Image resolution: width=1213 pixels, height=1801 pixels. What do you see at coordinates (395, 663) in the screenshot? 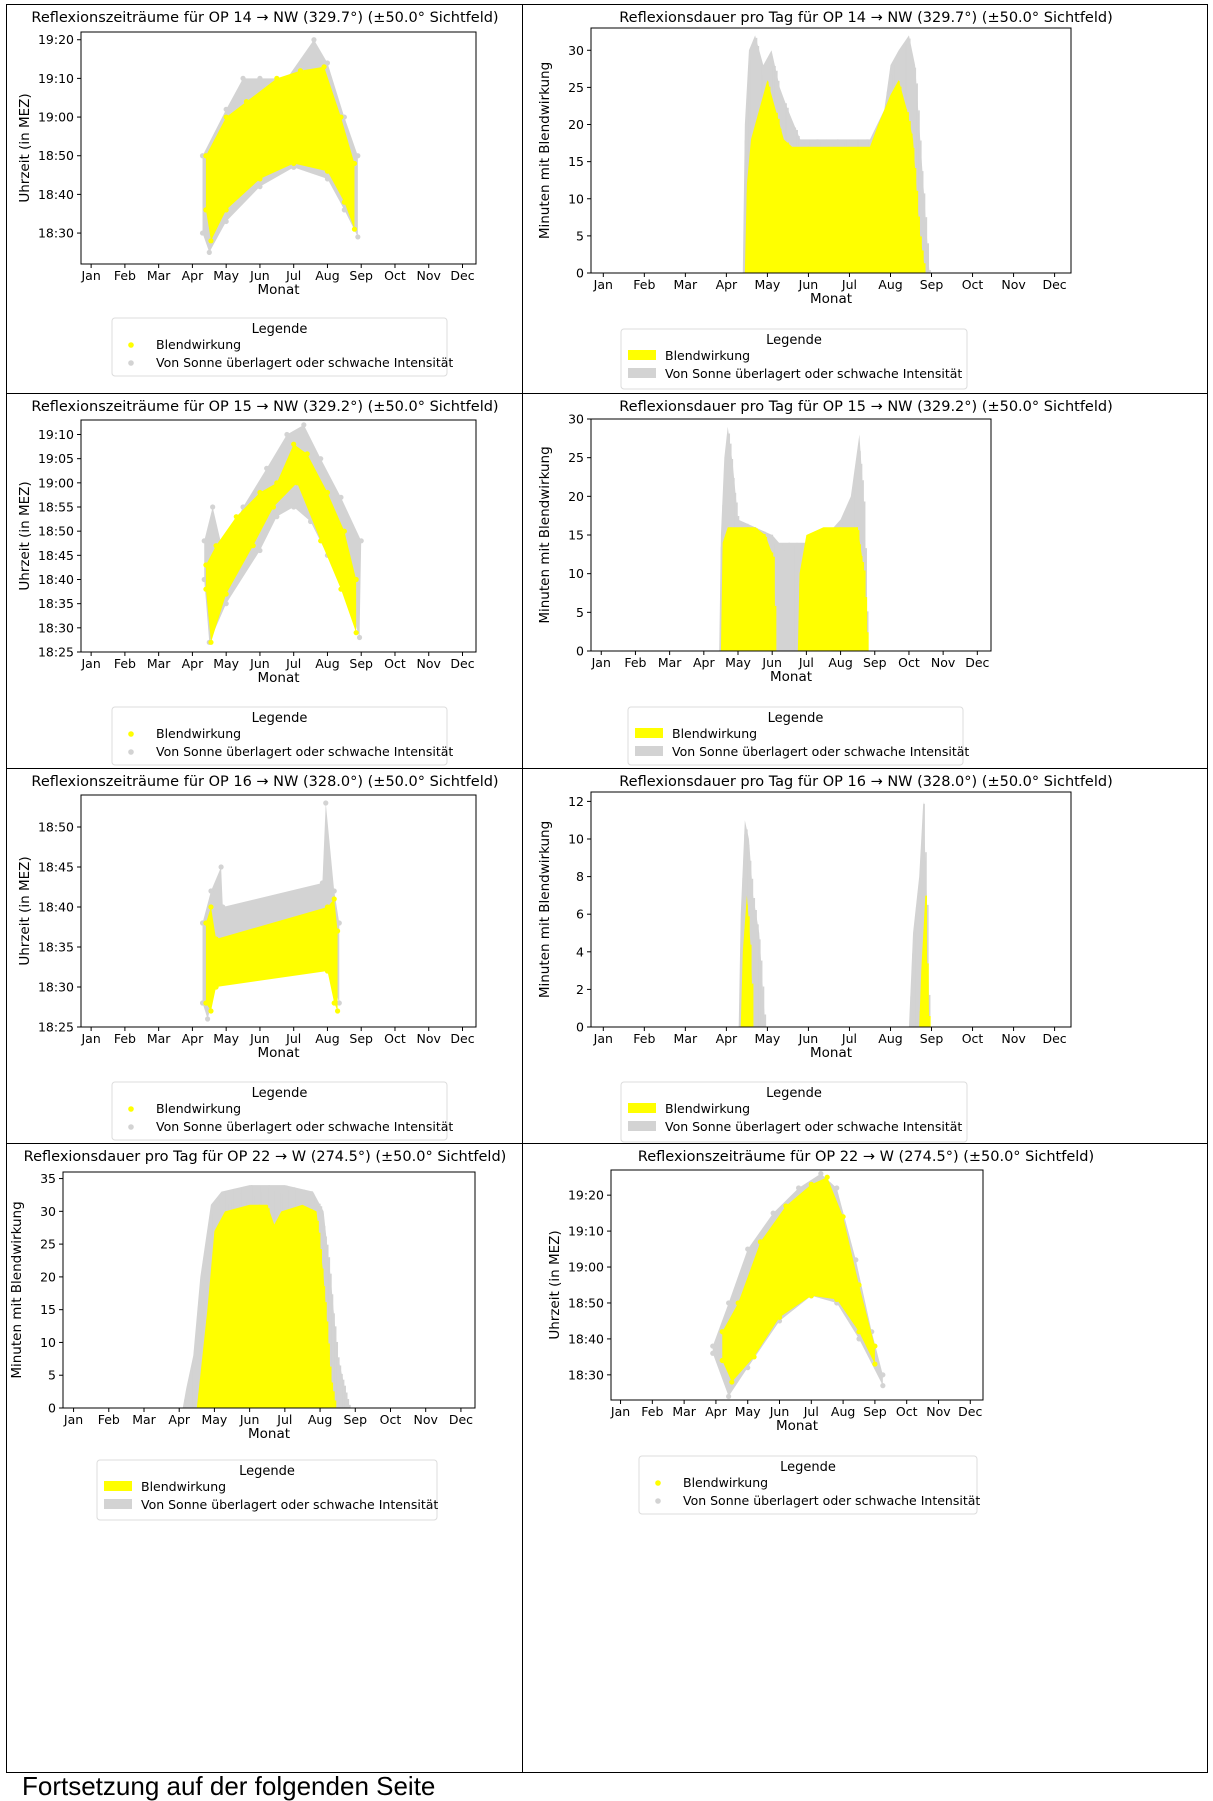
I see `x-tick-label: Oct` at bounding box center [395, 663].